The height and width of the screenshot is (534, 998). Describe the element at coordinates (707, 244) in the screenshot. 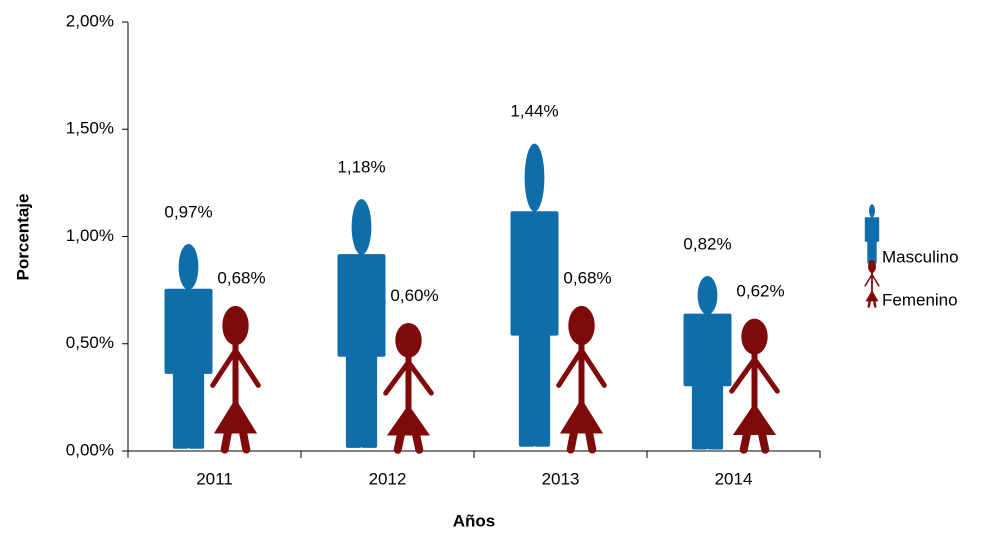

I see `value-label: 0,82%` at that location.